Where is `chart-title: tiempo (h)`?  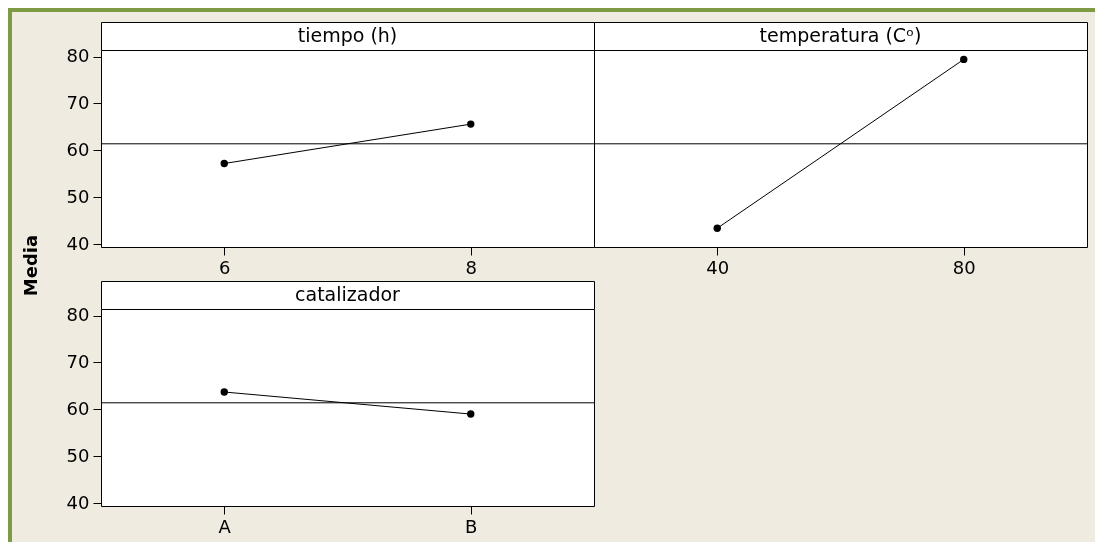 chart-title: tiempo (h) is located at coordinates (347, 34).